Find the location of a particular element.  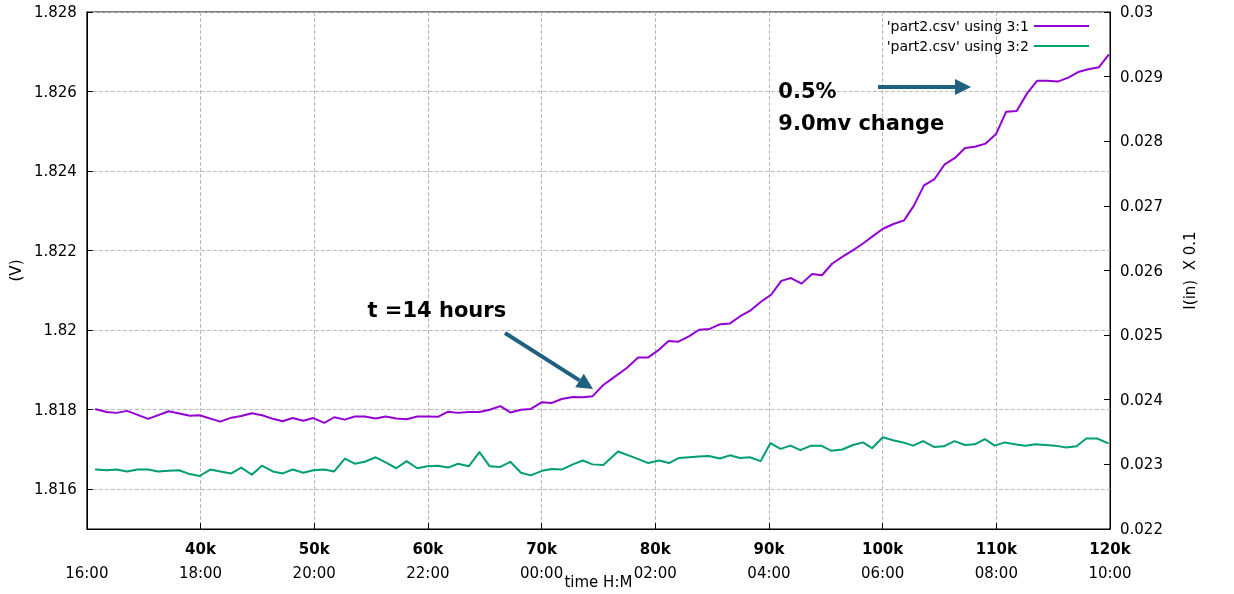

y-tick-label: 1.82 is located at coordinates (60, 330).